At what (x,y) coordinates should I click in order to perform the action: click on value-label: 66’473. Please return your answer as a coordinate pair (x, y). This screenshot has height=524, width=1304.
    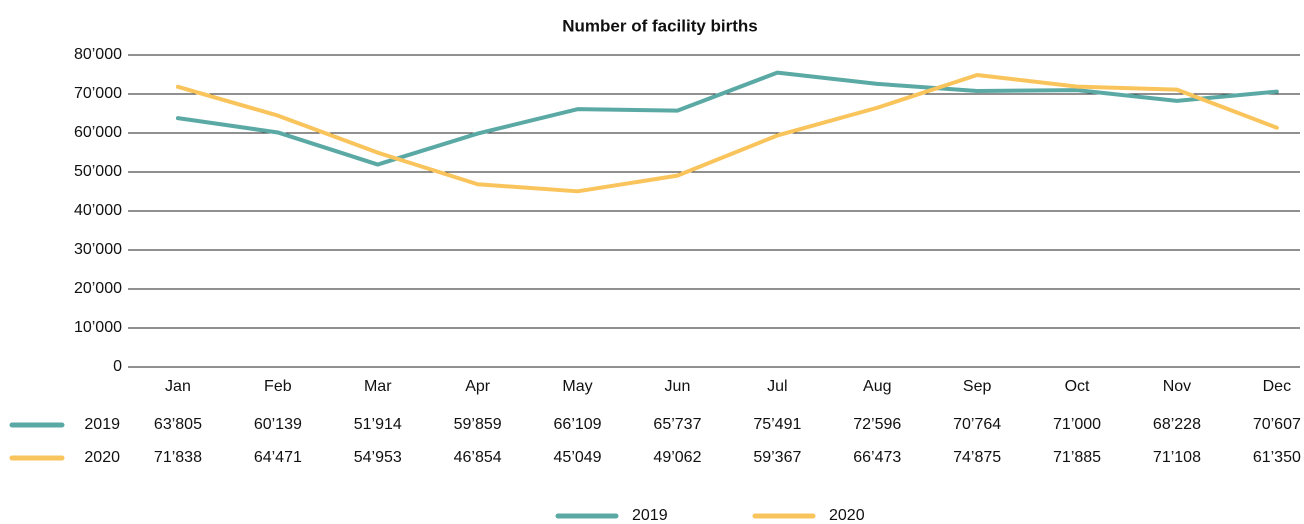
    Looking at the image, I should click on (877, 457).